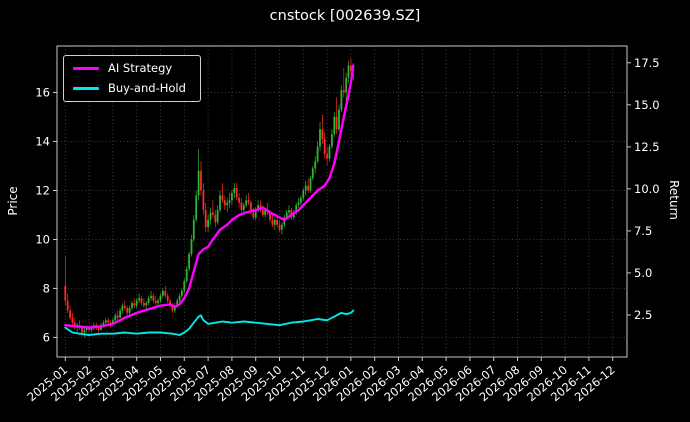 The height and width of the screenshot is (422, 690). What do you see at coordinates (46, 288) in the screenshot?
I see `svg-text: 8` at bounding box center [46, 288].